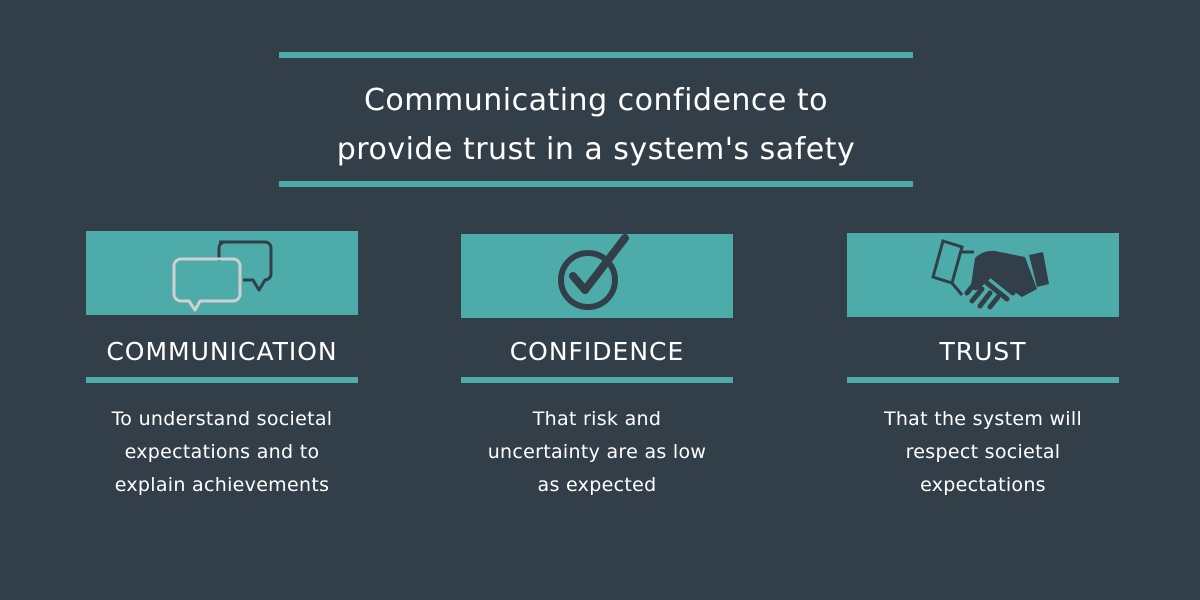 The image size is (1200, 600). What do you see at coordinates (597, 419) in the screenshot?
I see `description-line: That risk and` at bounding box center [597, 419].